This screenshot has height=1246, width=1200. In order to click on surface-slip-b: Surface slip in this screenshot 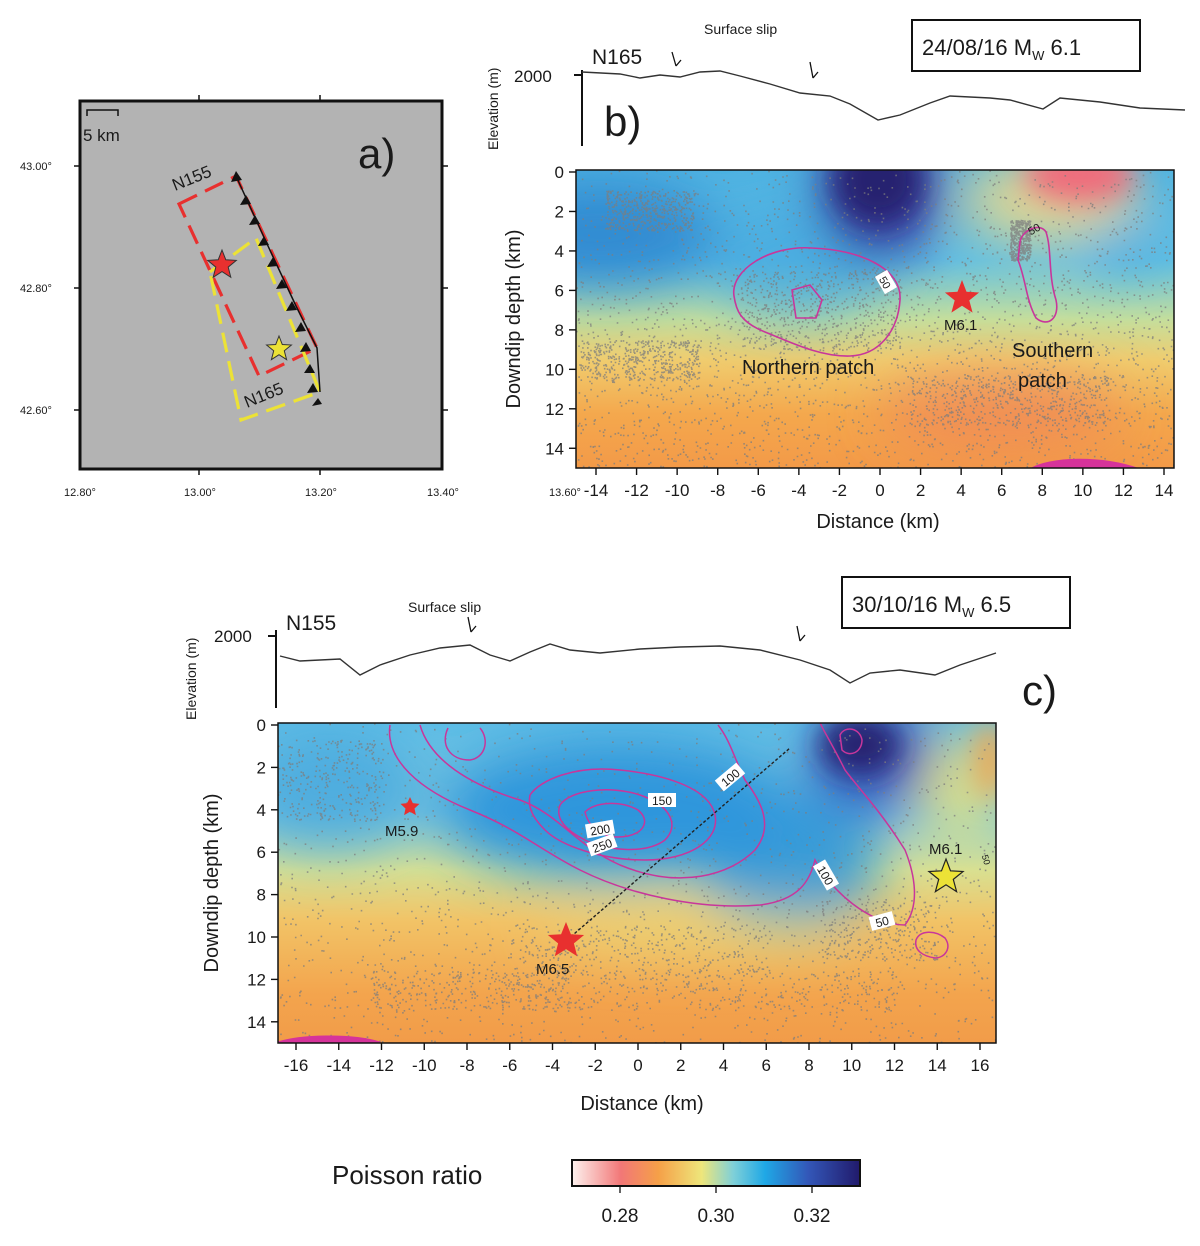, I will do `click(740, 29)`.